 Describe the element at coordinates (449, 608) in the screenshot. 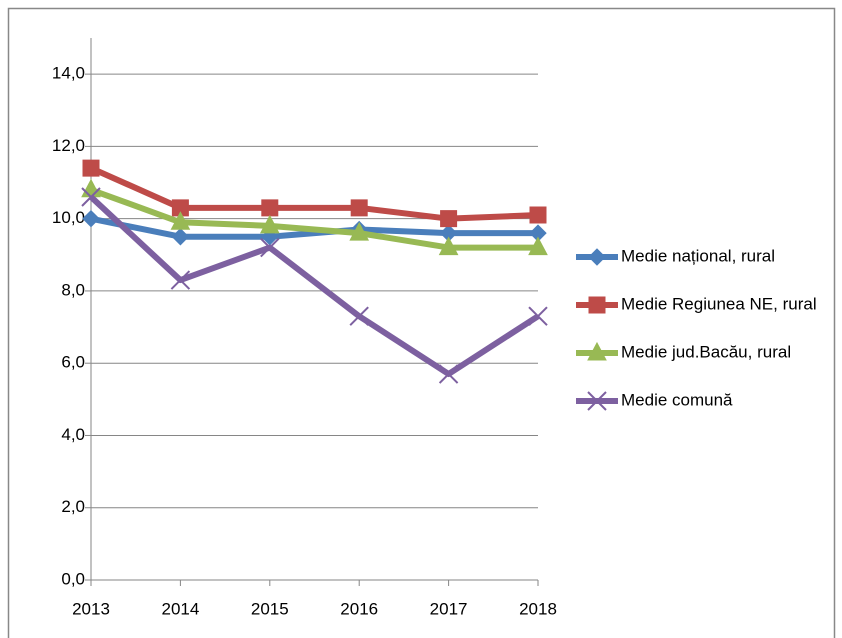

I see `x-tick-label: 2017` at that location.